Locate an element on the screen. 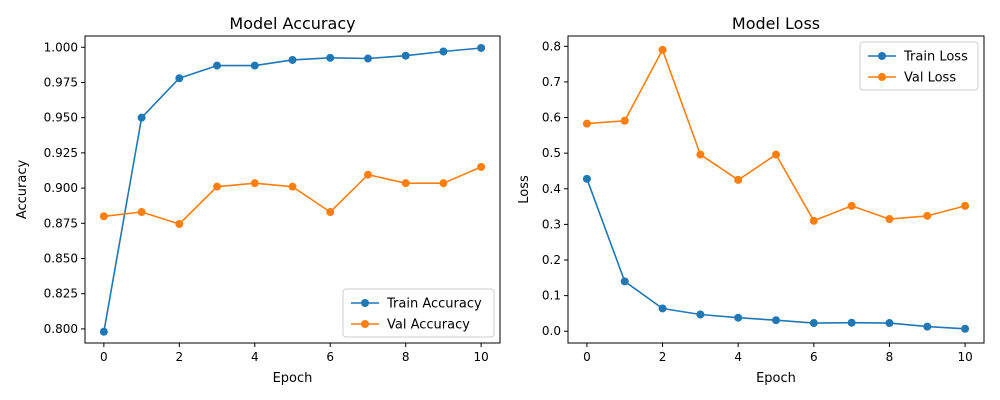 Image resolution: width=1000 pixels, height=400 pixels. legend-label: Train Accuracy is located at coordinates (434, 304).